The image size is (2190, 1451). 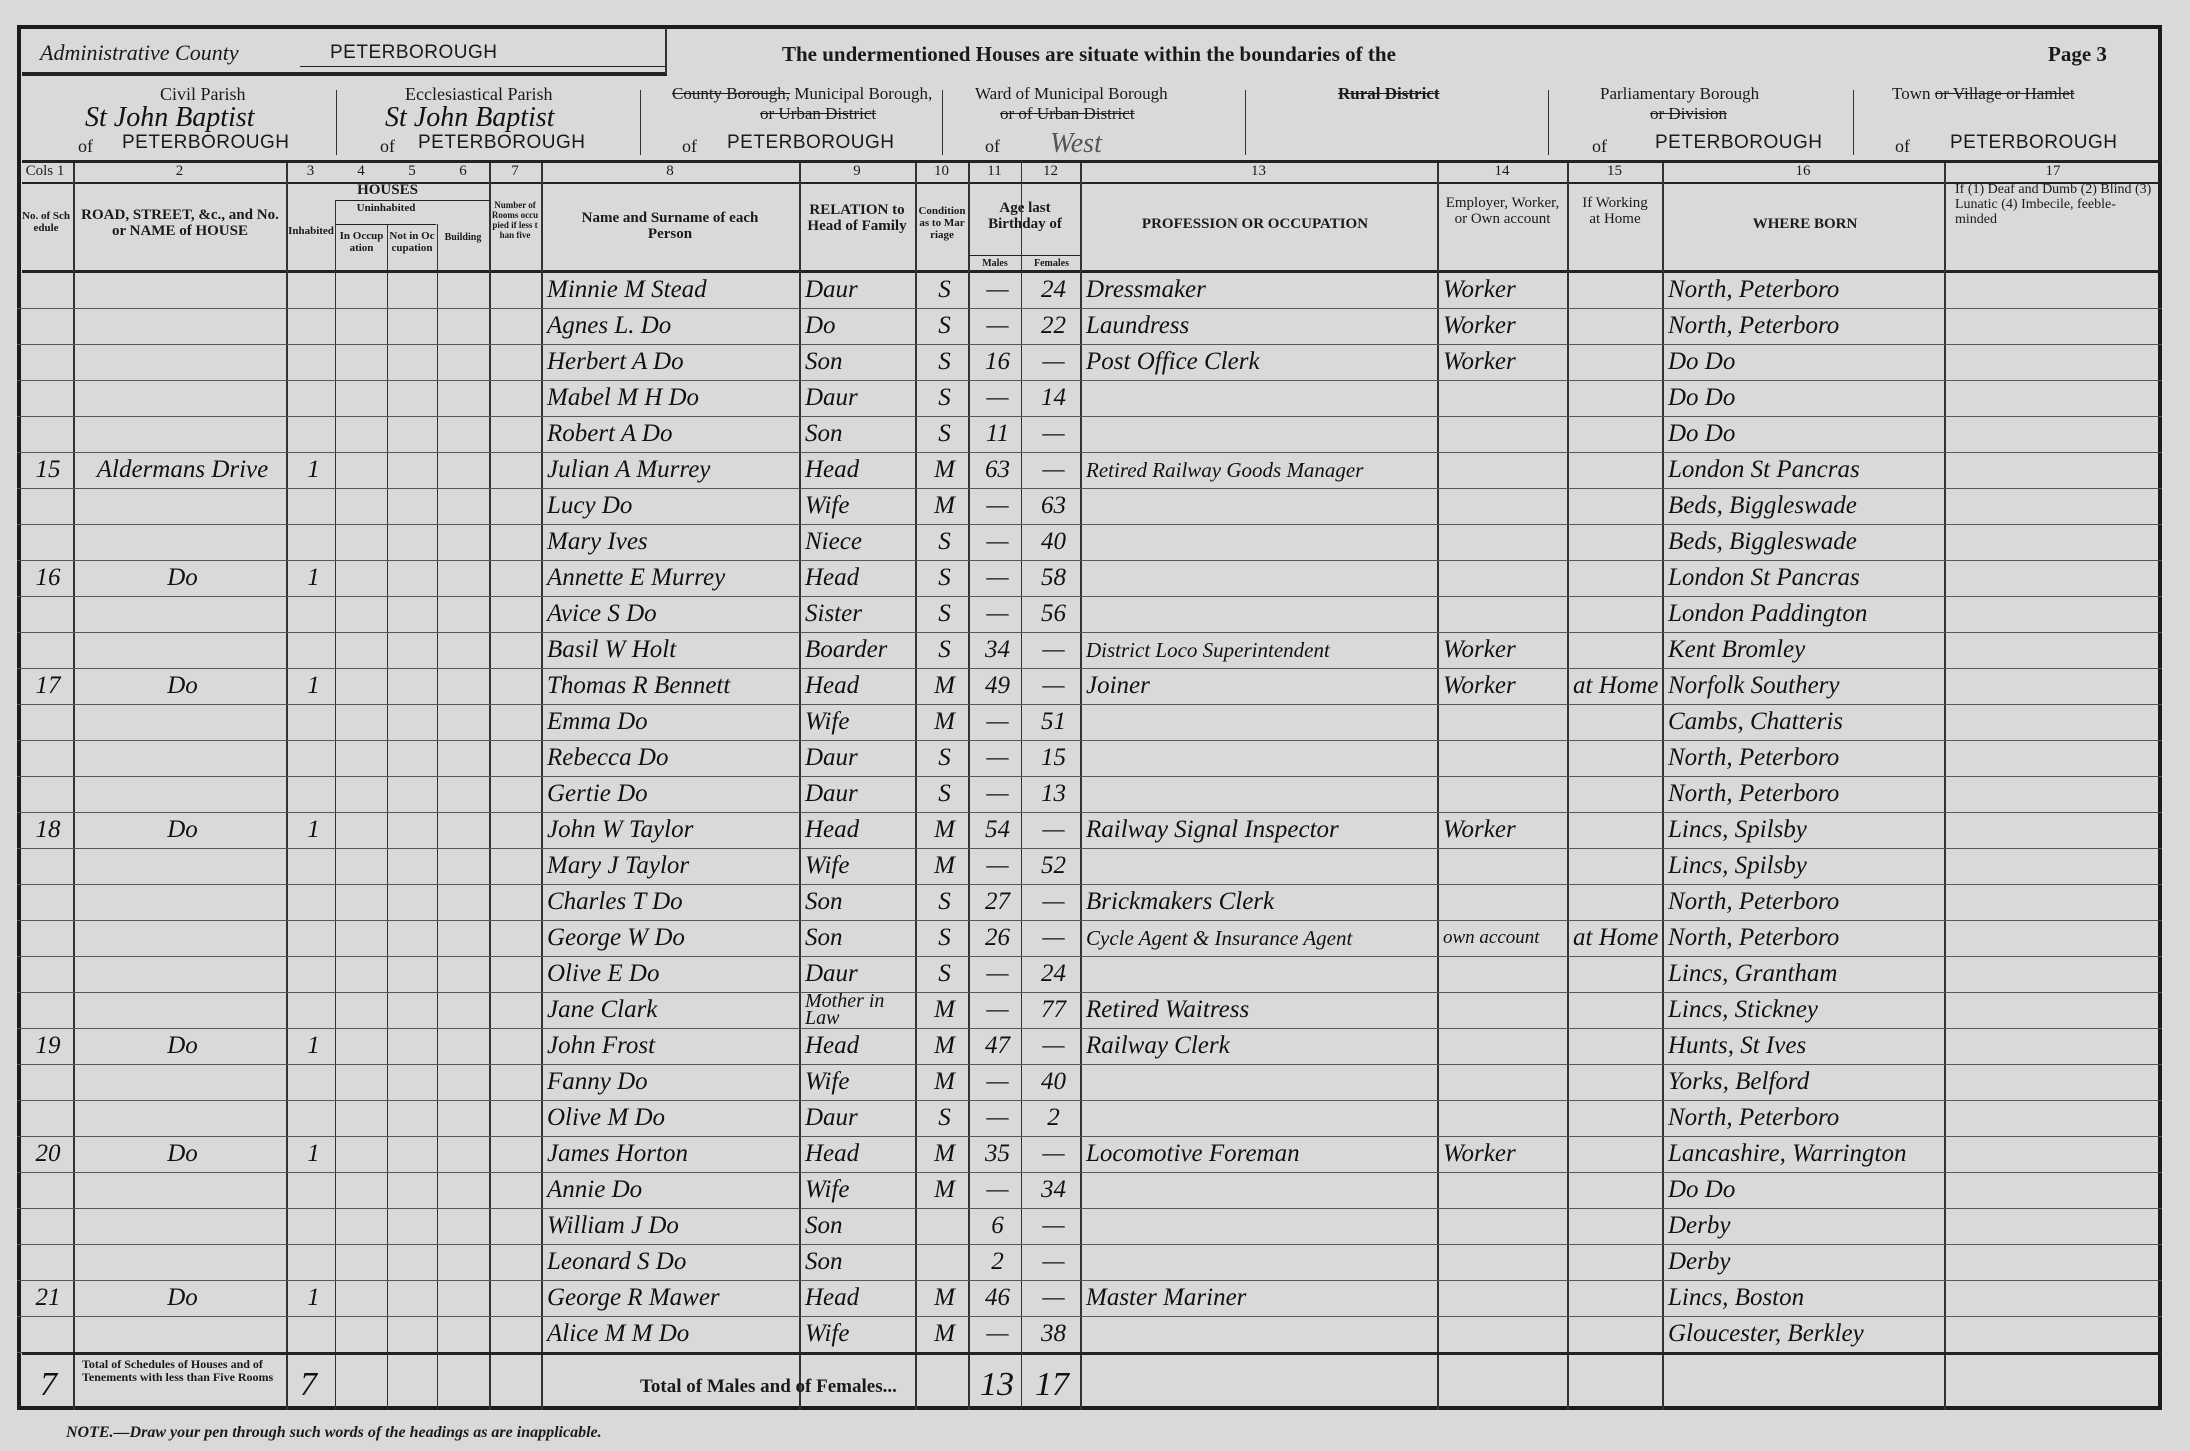 I want to click on cell-relation: Son, so click(x=824, y=1261).